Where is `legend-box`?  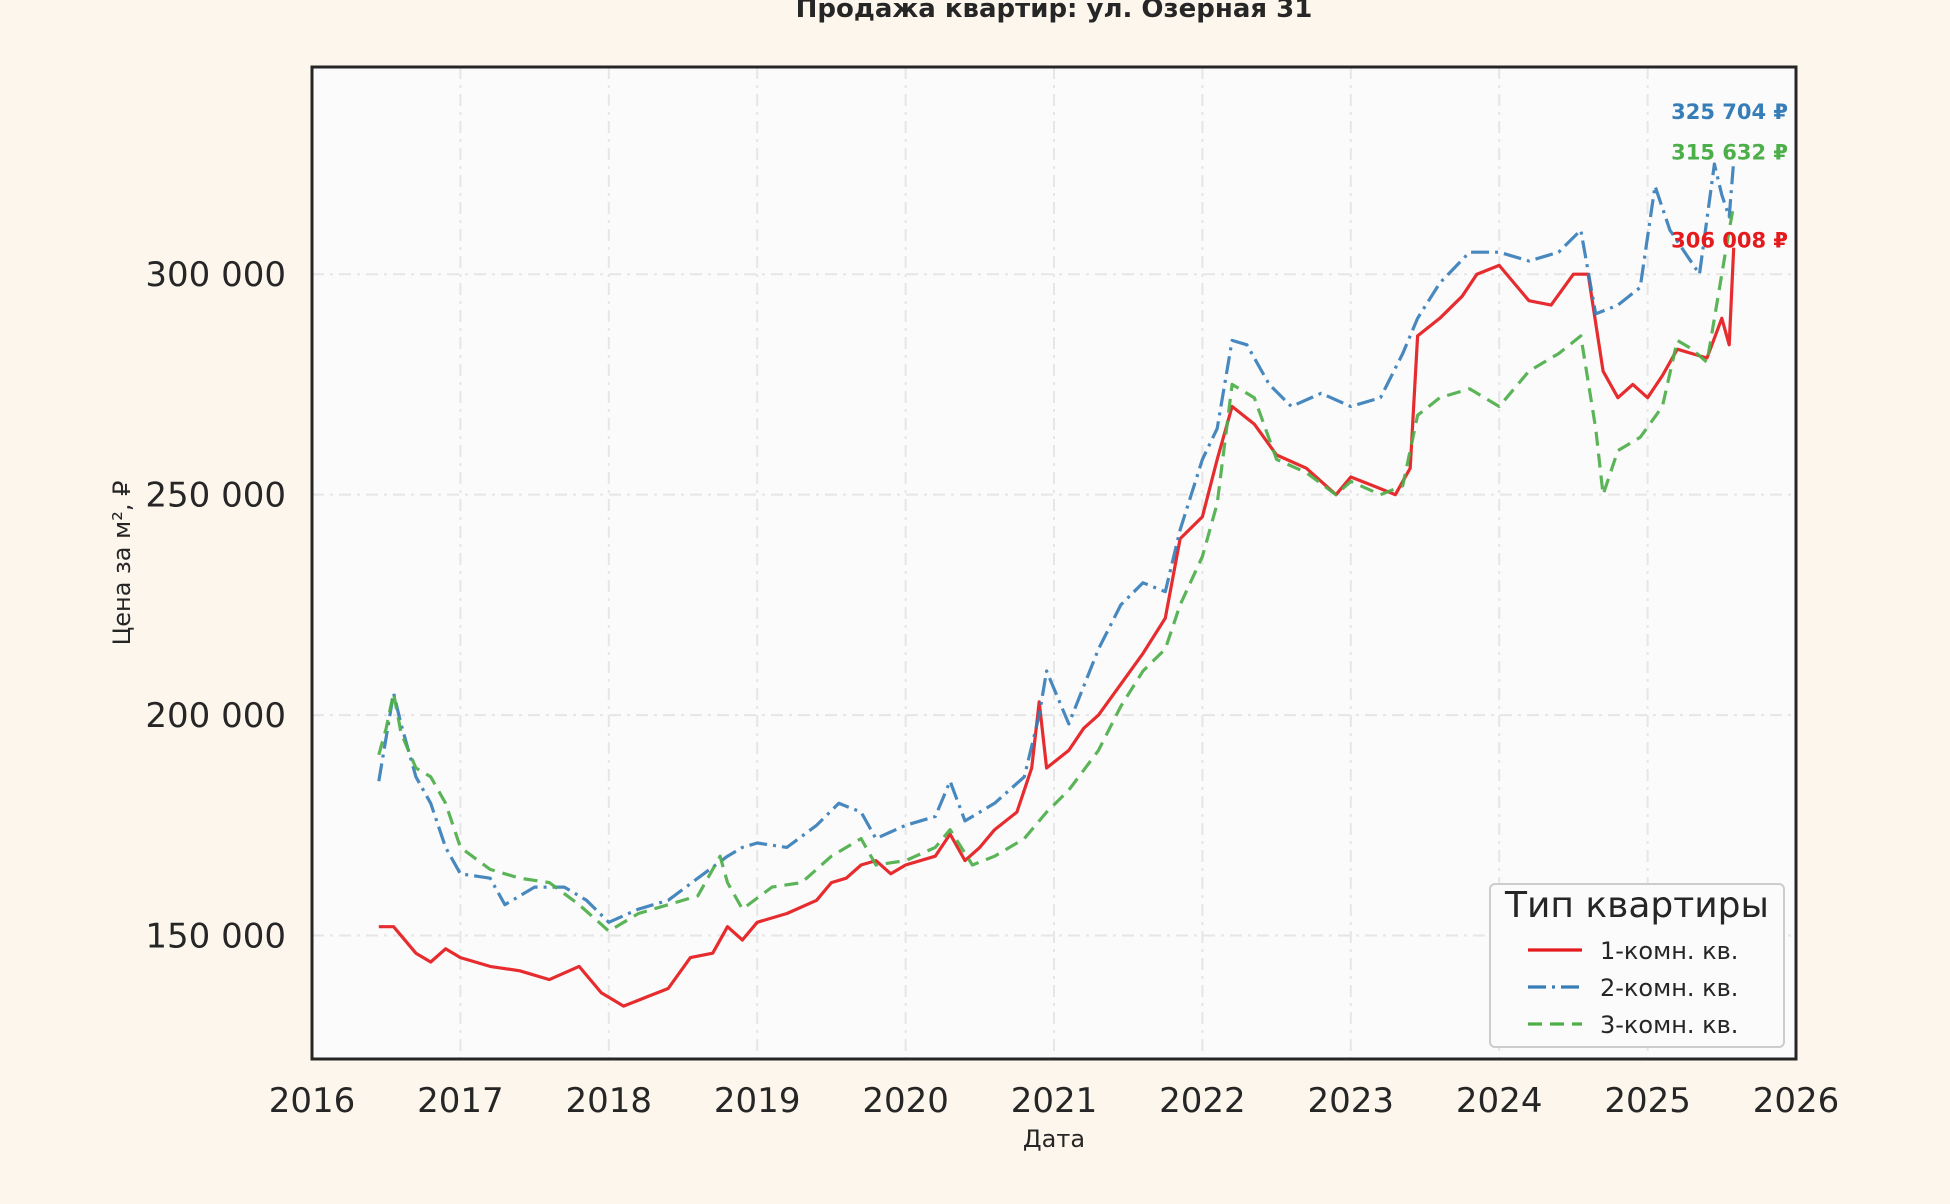 legend-box is located at coordinates (1637, 965).